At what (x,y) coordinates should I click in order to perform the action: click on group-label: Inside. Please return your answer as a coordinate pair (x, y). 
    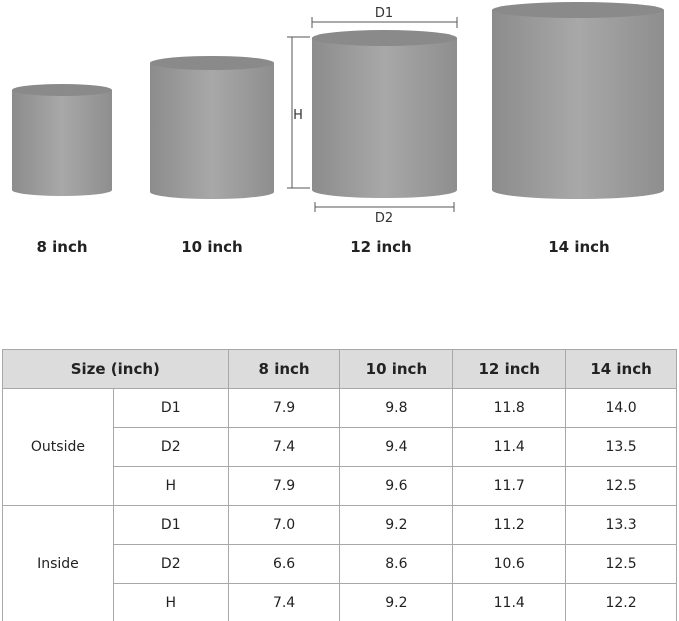
    Looking at the image, I should click on (58, 563).